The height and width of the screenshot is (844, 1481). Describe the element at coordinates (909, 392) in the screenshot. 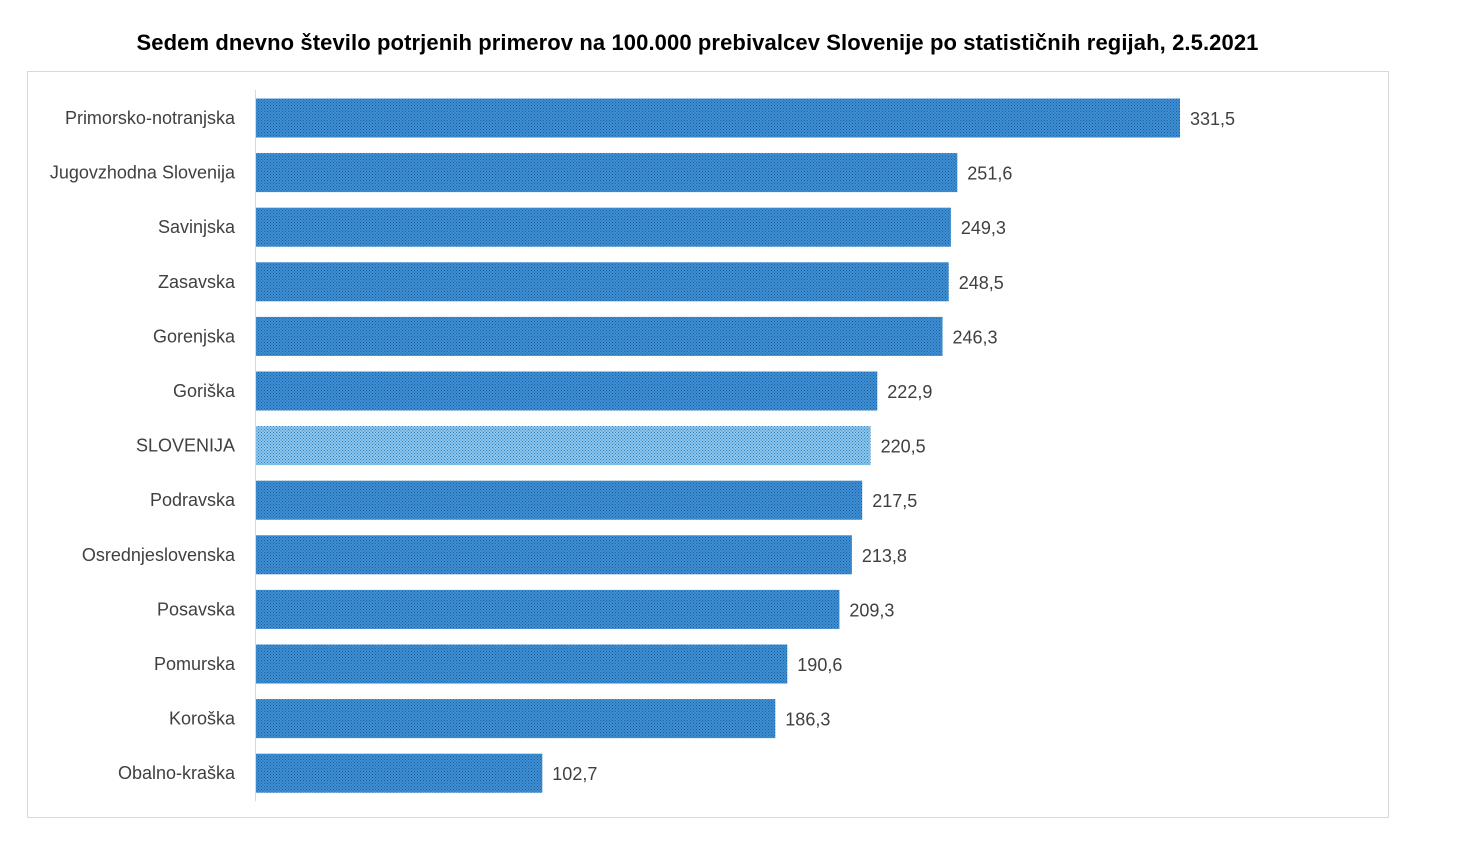

I see `data-label: 222,9` at that location.